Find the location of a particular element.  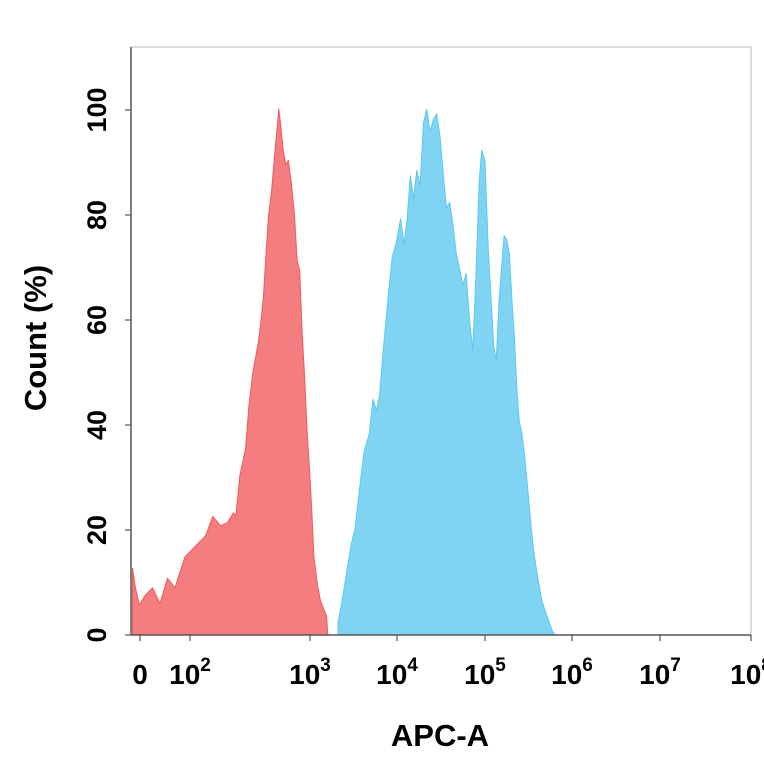

y-tick-label: 60 is located at coordinates (97, 320).